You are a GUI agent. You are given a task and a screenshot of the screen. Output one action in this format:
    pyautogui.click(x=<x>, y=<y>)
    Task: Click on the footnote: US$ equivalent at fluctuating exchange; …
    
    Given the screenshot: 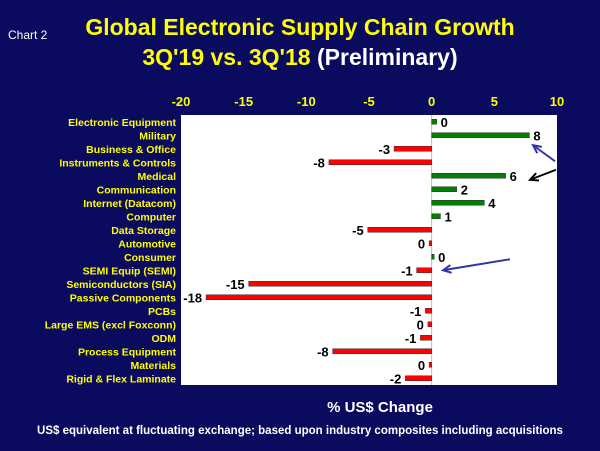 What is the action you would take?
    pyautogui.click(x=300, y=431)
    